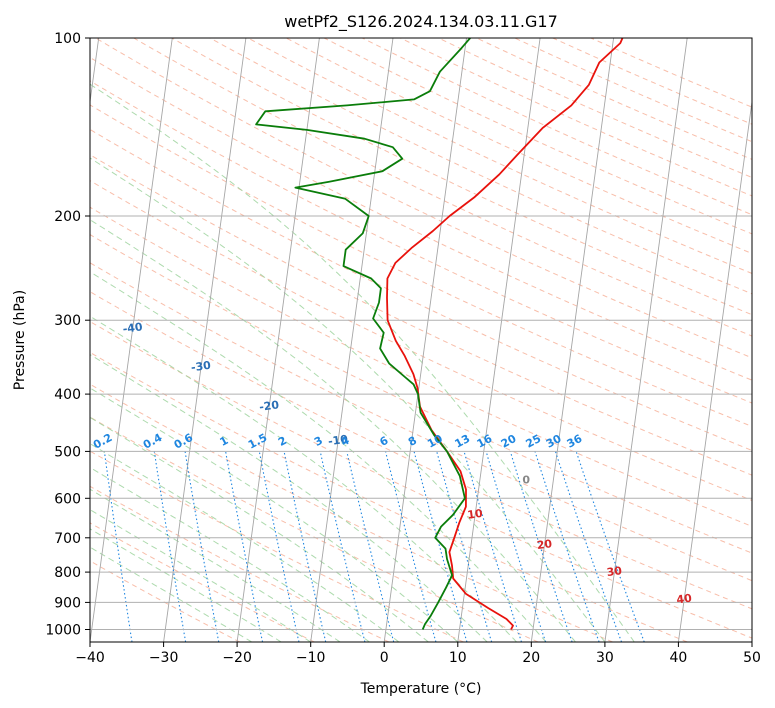 The width and height of the screenshot is (775, 708). What do you see at coordinates (311, 658) in the screenshot?
I see `x-tick-label: −10` at bounding box center [311, 658].